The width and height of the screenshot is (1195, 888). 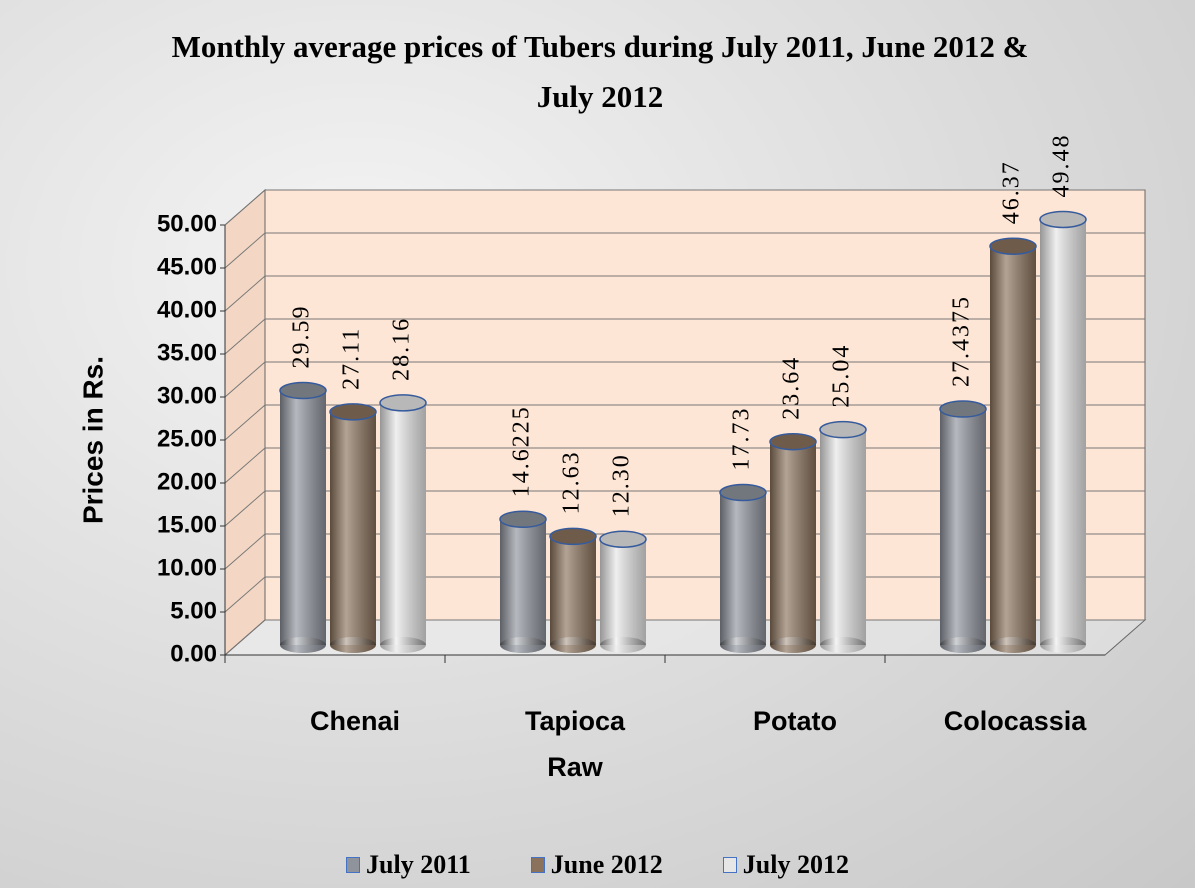 I want to click on legend-item: July 2011, so click(x=408, y=865).